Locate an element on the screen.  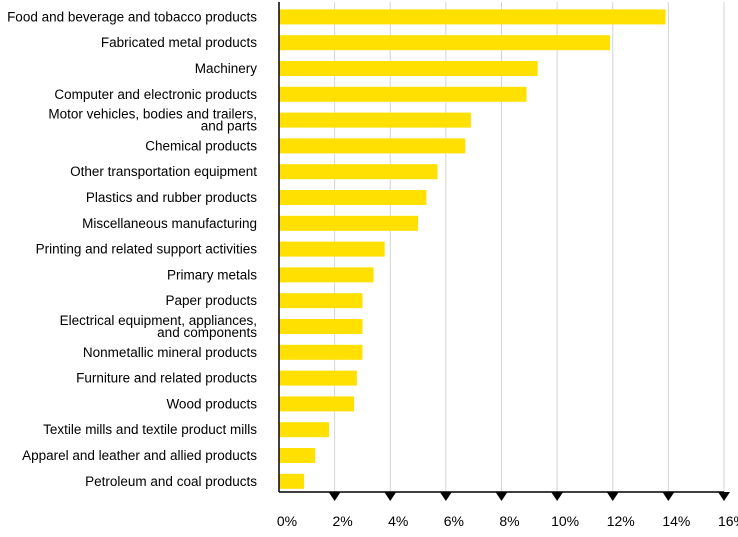
tick-label: 14% is located at coordinates (676, 521).